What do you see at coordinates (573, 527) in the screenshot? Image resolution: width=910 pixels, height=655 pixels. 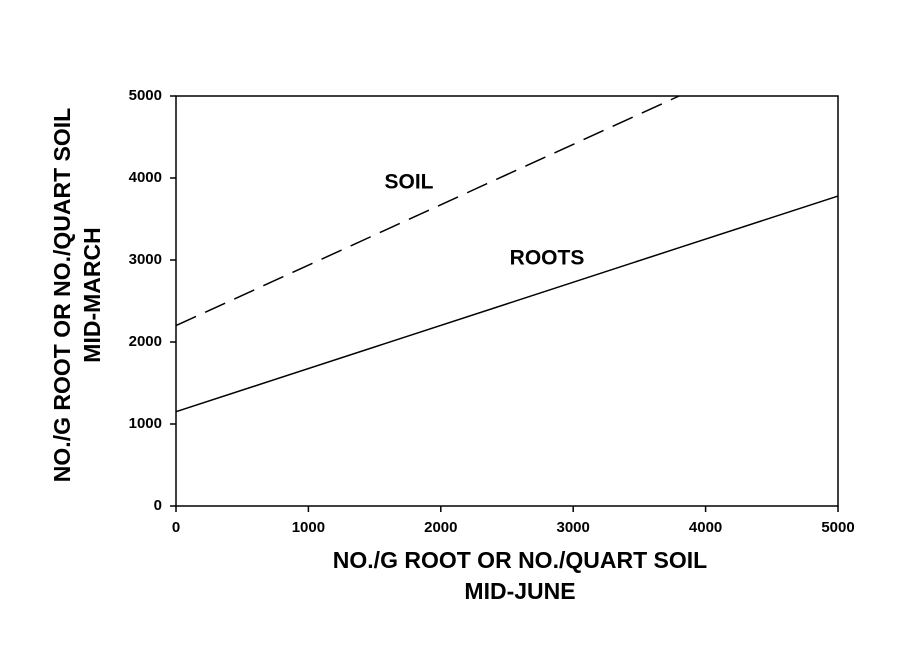 I see `x-tick-label: 3000` at bounding box center [573, 527].